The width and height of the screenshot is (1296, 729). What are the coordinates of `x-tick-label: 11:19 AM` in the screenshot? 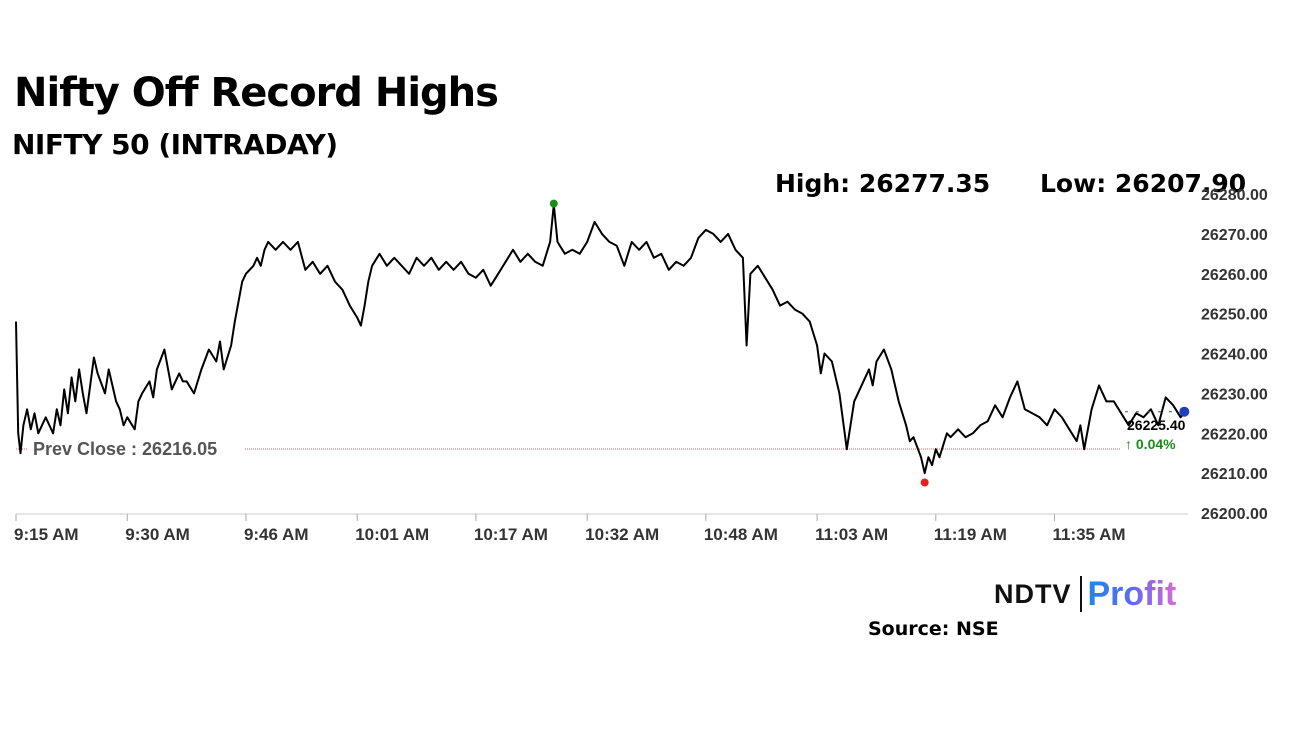 It's located at (970, 534).